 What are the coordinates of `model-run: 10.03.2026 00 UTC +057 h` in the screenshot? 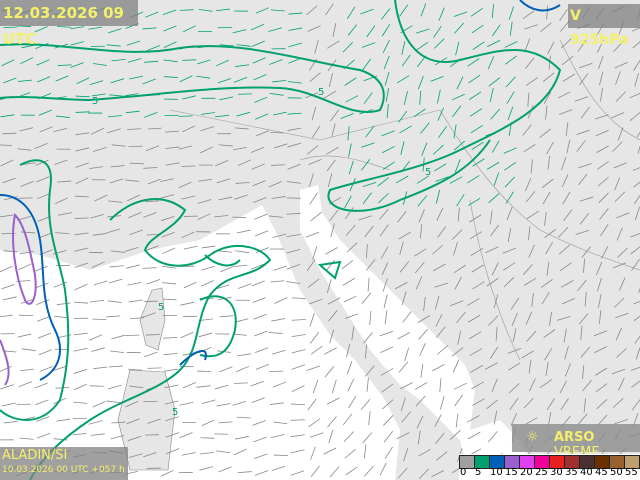 It's located at (63, 470).